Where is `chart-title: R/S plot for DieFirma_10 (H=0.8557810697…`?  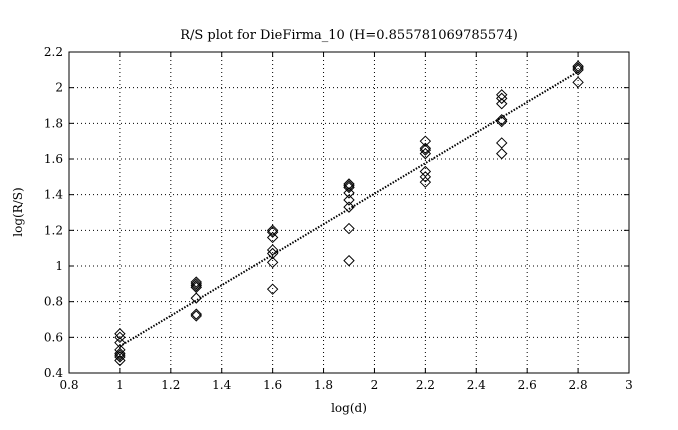 chart-title: R/S plot for DieFirma_10 (H=0.8557810697… is located at coordinates (349, 35).